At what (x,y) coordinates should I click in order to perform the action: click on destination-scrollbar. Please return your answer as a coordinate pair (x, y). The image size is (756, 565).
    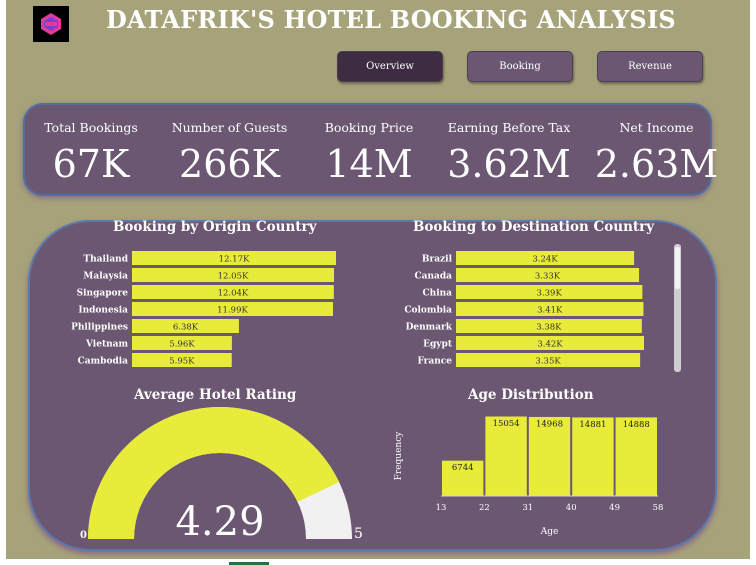
    Looking at the image, I should click on (677, 308).